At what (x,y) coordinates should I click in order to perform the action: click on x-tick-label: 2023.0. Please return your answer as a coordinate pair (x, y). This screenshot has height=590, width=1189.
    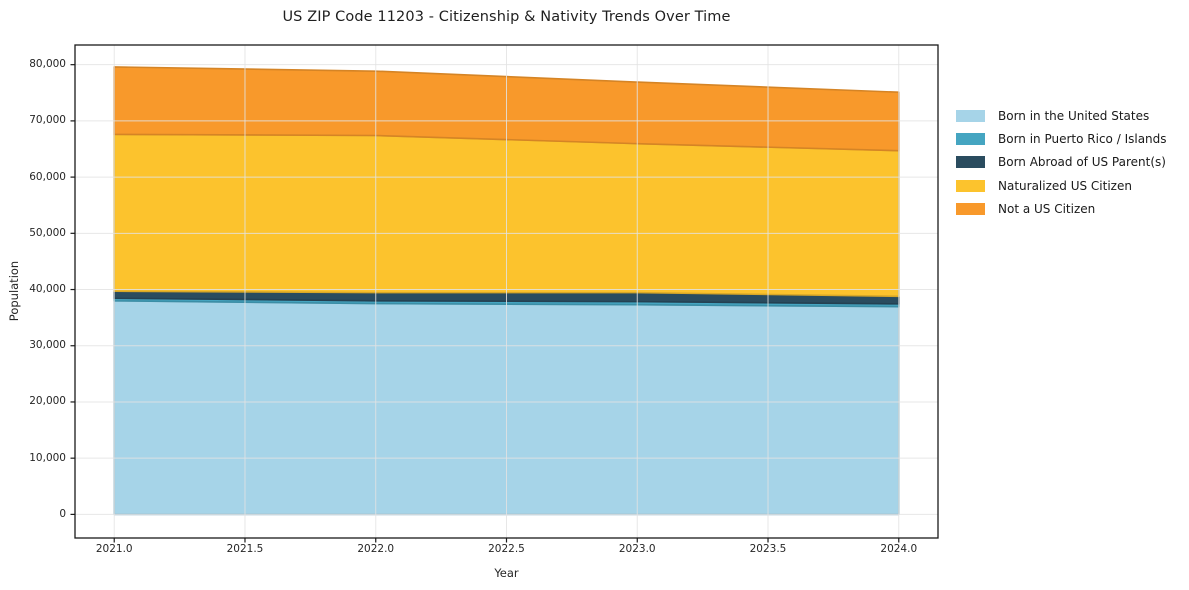
    Looking at the image, I should click on (637, 549).